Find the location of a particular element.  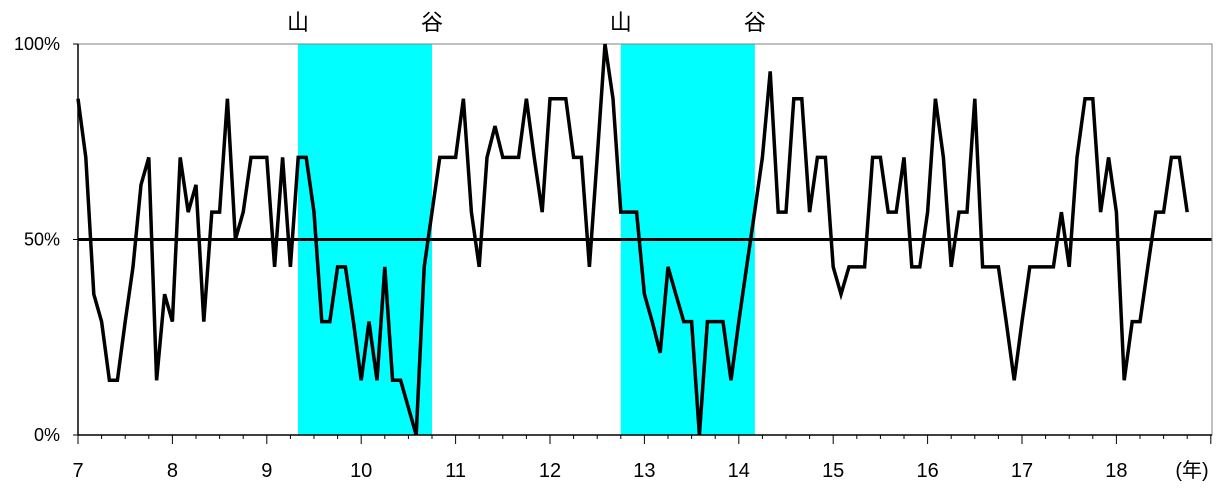

x-tick-label-17: 17 is located at coordinates (1022, 471).